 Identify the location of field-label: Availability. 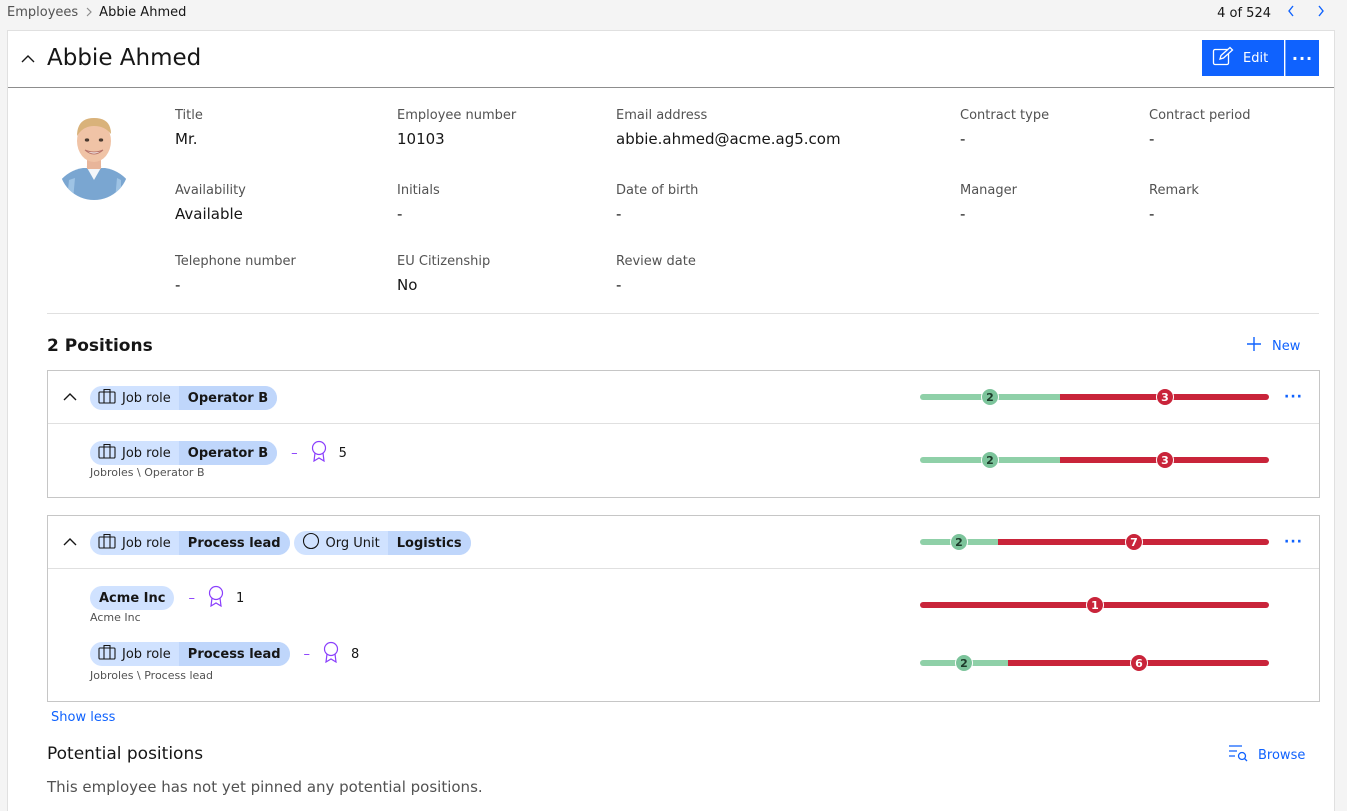
(210, 190).